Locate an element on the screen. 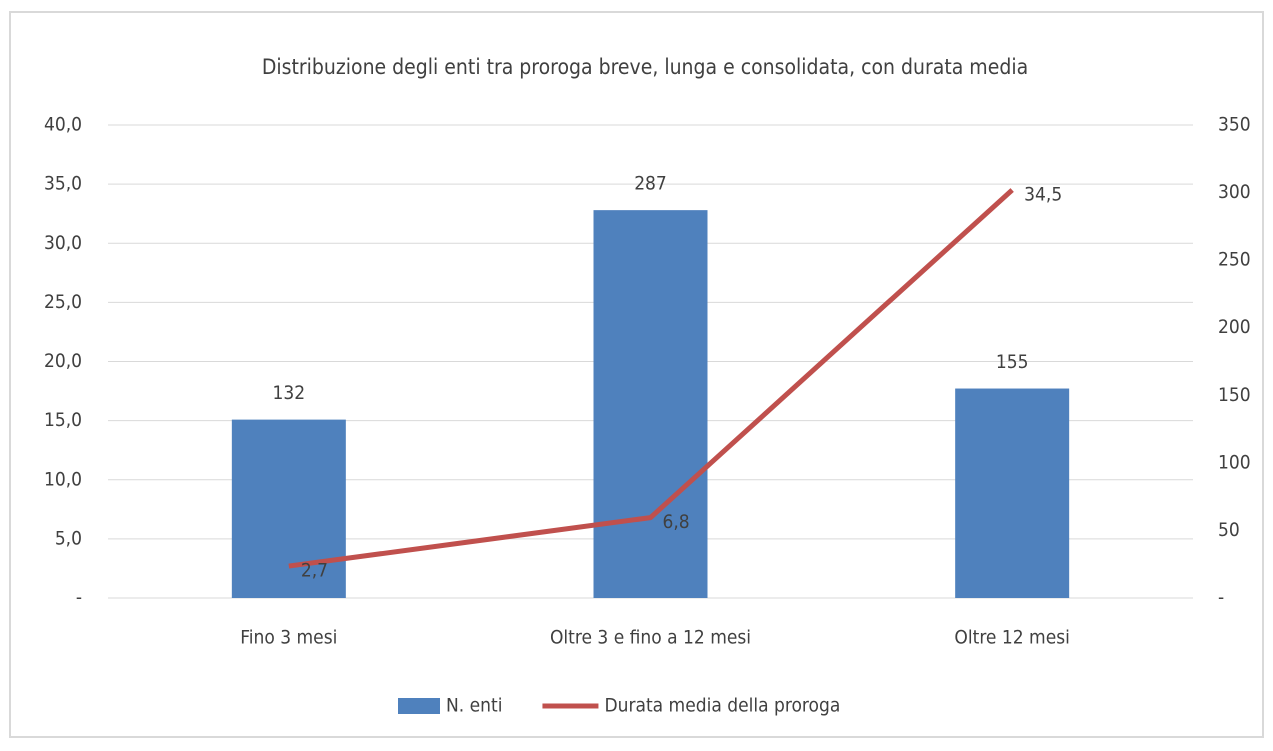 This screenshot has width=1273, height=751. line-value-label: 2,7 is located at coordinates (314, 571).